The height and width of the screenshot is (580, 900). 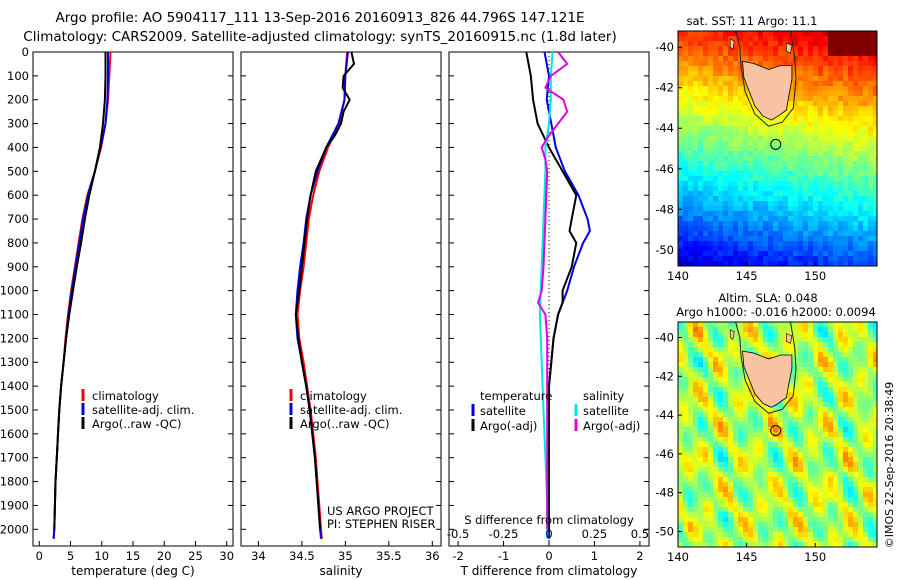 What do you see at coordinates (678, 276) in the screenshot?
I see `map-x-tick-label: 140` at bounding box center [678, 276].